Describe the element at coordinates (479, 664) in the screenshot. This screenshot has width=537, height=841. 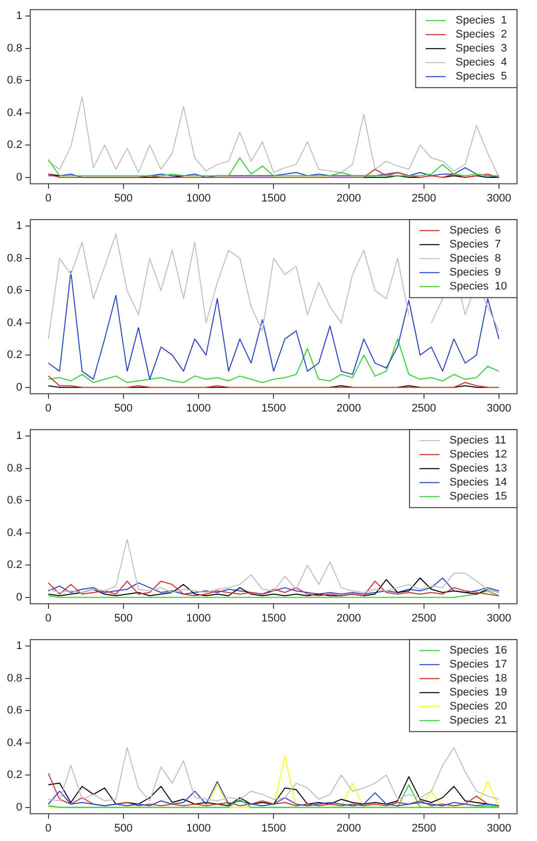
I see `legend-label: Species 17` at that location.